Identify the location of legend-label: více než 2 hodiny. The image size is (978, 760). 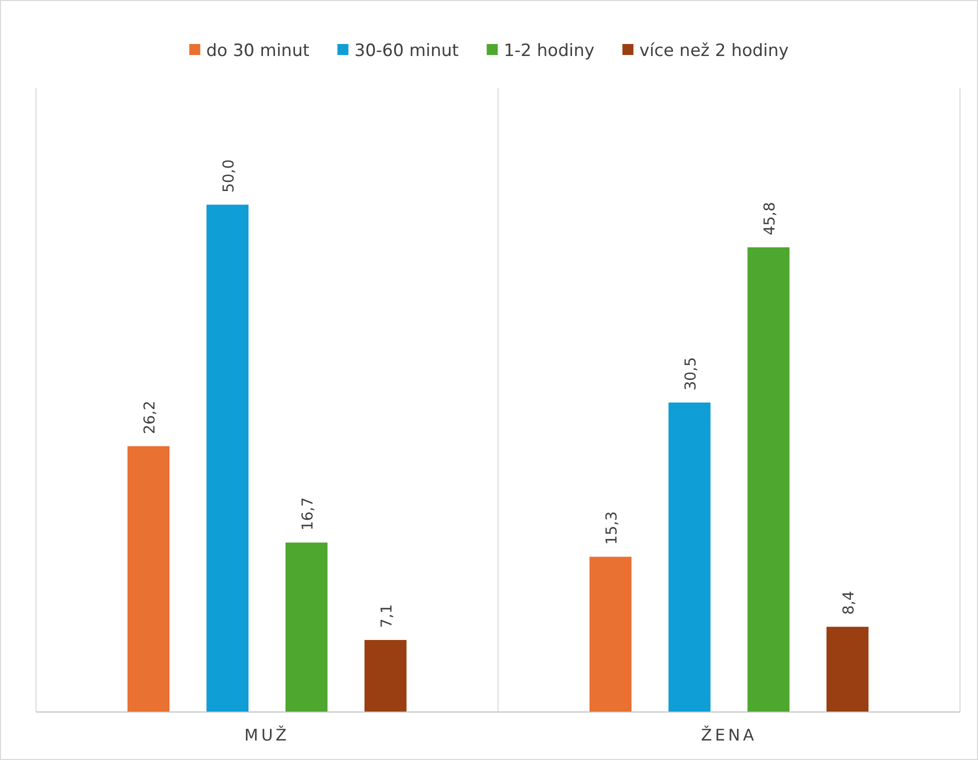
(714, 50).